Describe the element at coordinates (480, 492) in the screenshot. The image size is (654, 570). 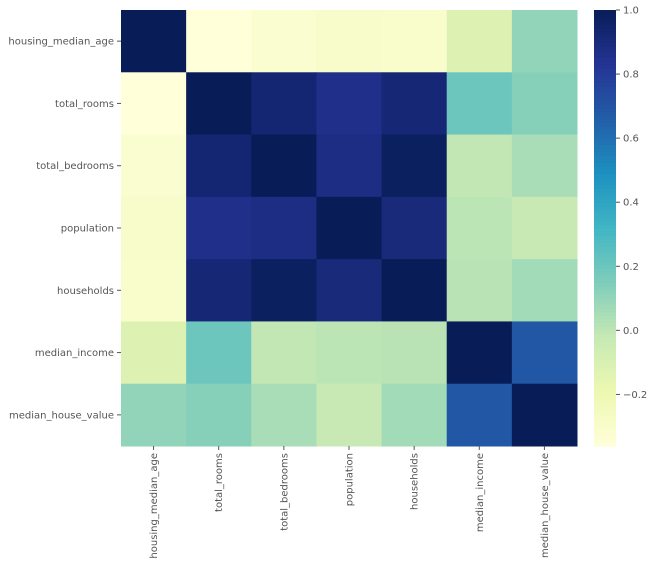
I see `x-tick-label: median_income` at that location.